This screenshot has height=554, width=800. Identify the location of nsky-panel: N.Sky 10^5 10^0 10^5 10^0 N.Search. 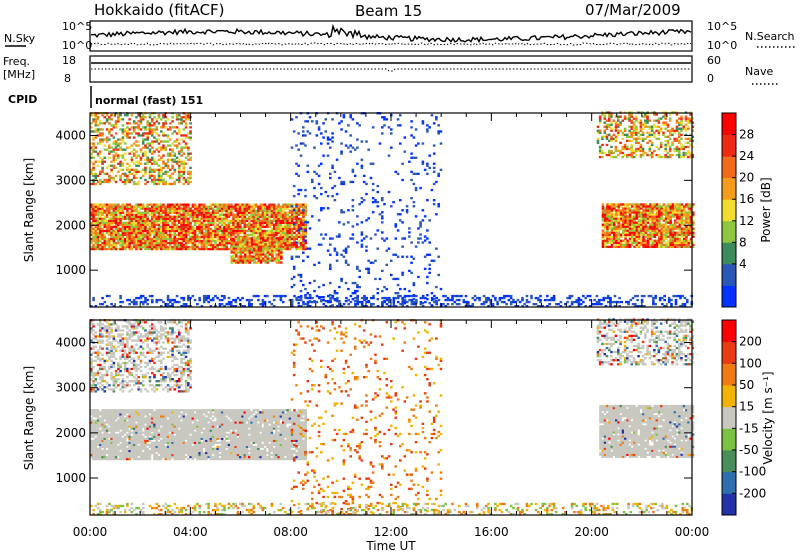
(399, 36).